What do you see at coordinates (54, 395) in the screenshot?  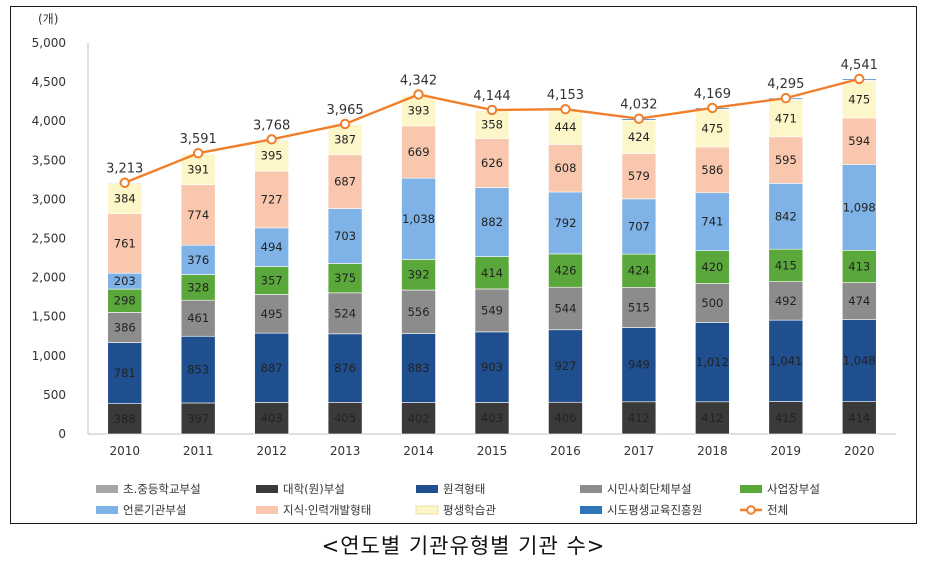 I see `y-tick-label: 500` at bounding box center [54, 395].